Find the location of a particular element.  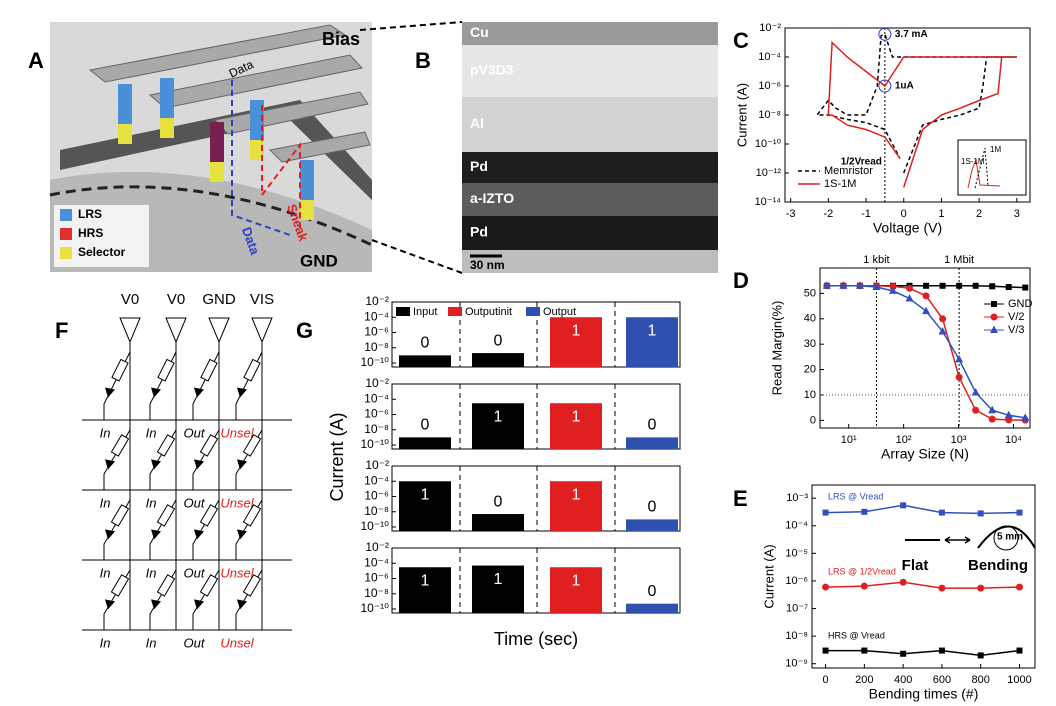

arrow is located at coordinates (957, 540).